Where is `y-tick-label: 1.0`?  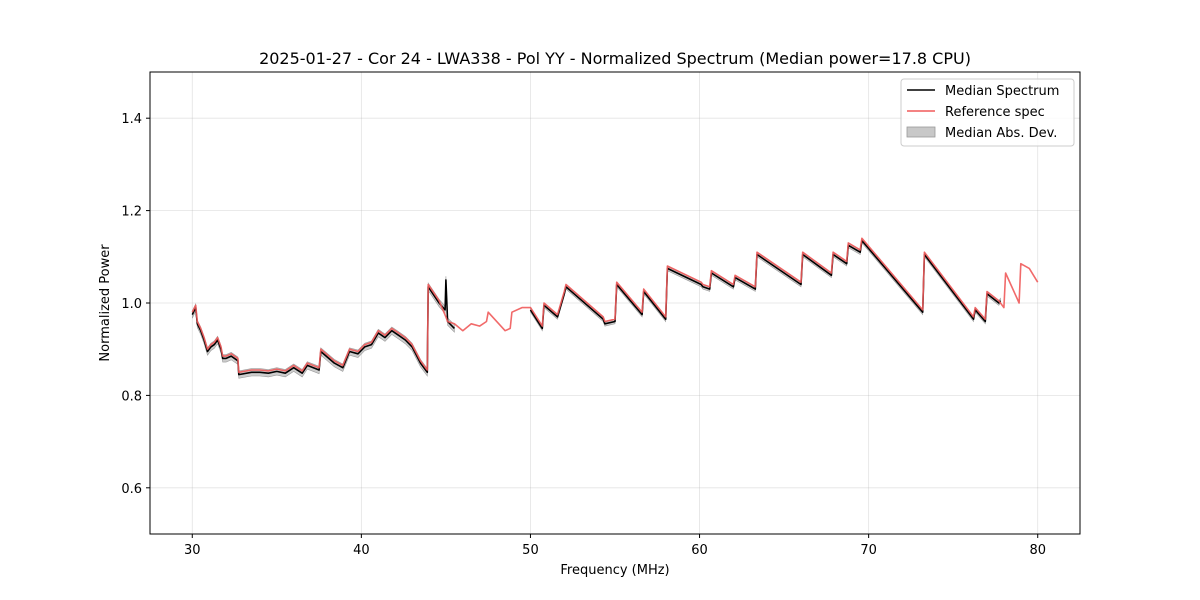 y-tick-label: 1.0 is located at coordinates (131, 304).